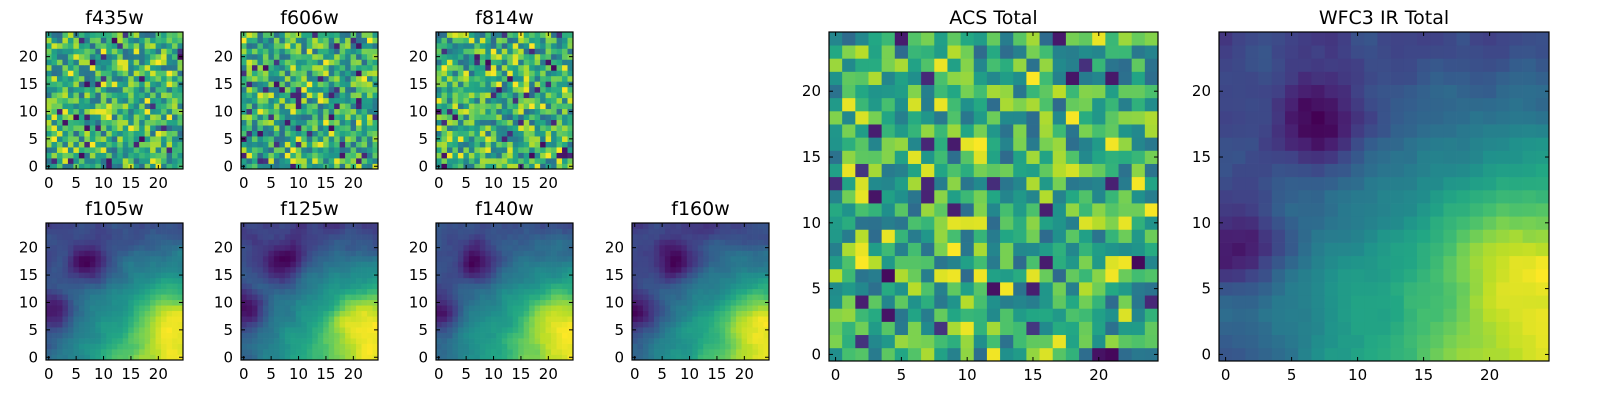 The image size is (1600, 400). Describe the element at coordinates (548, 374) in the screenshot. I see `x-tick-label: 20` at that location.